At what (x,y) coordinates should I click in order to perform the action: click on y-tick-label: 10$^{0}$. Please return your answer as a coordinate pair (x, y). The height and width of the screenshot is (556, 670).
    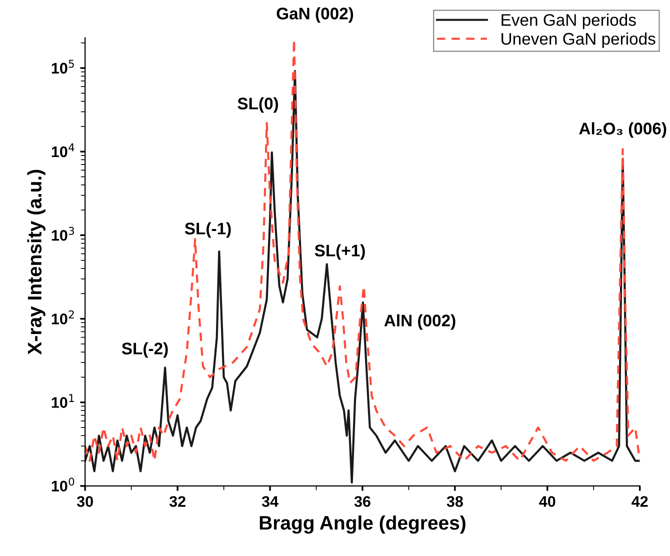
    Looking at the image, I should click on (63, 485).